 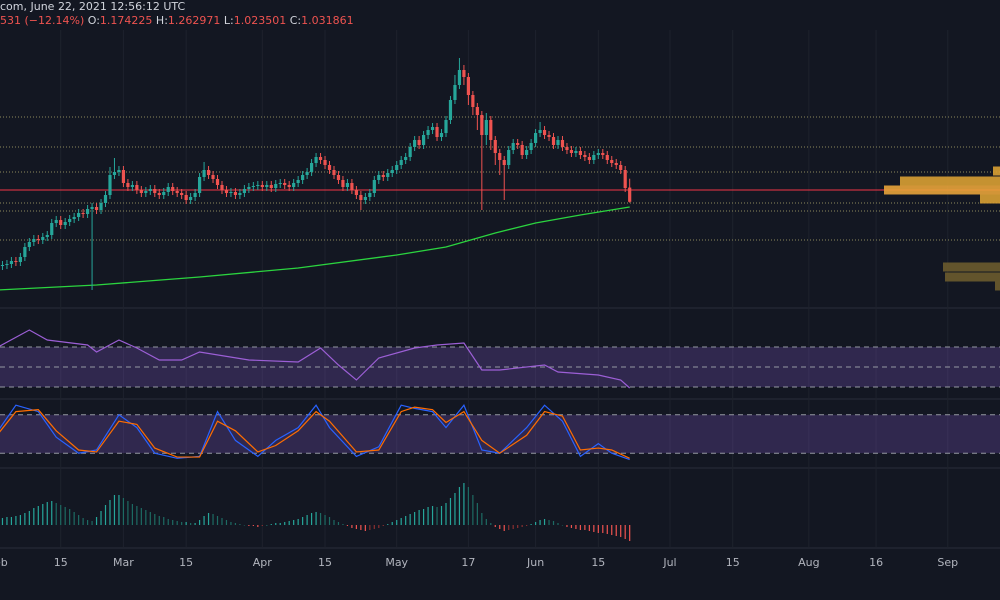 I want to click on x-tick-label: Apr, so click(x=263, y=562).